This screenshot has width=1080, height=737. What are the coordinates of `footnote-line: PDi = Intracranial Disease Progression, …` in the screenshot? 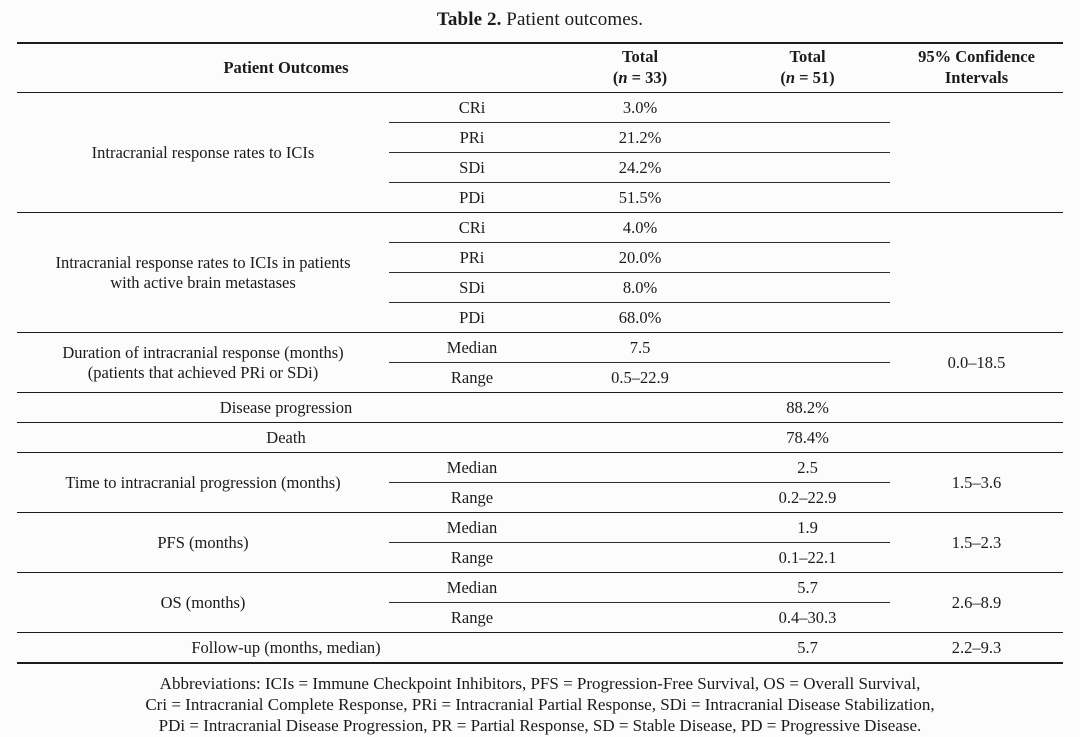 It's located at (540, 726).